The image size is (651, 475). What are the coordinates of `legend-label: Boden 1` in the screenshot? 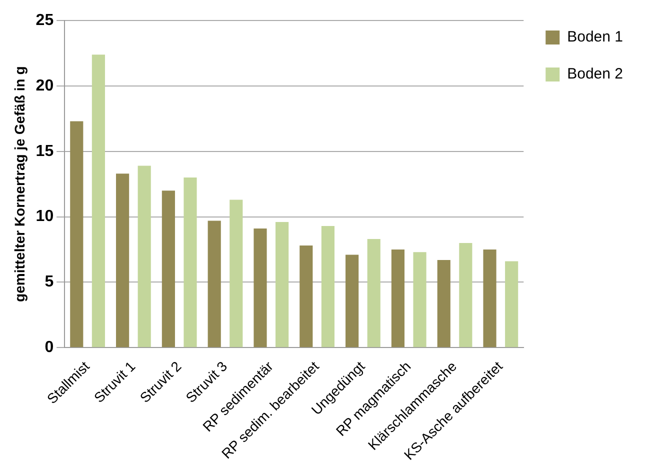 It's located at (595, 37).